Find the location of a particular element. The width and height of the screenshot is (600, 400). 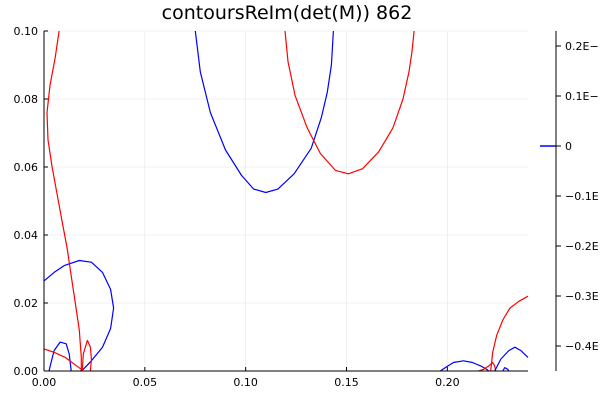

y-tick-label: 0.02 is located at coordinates (26, 303).